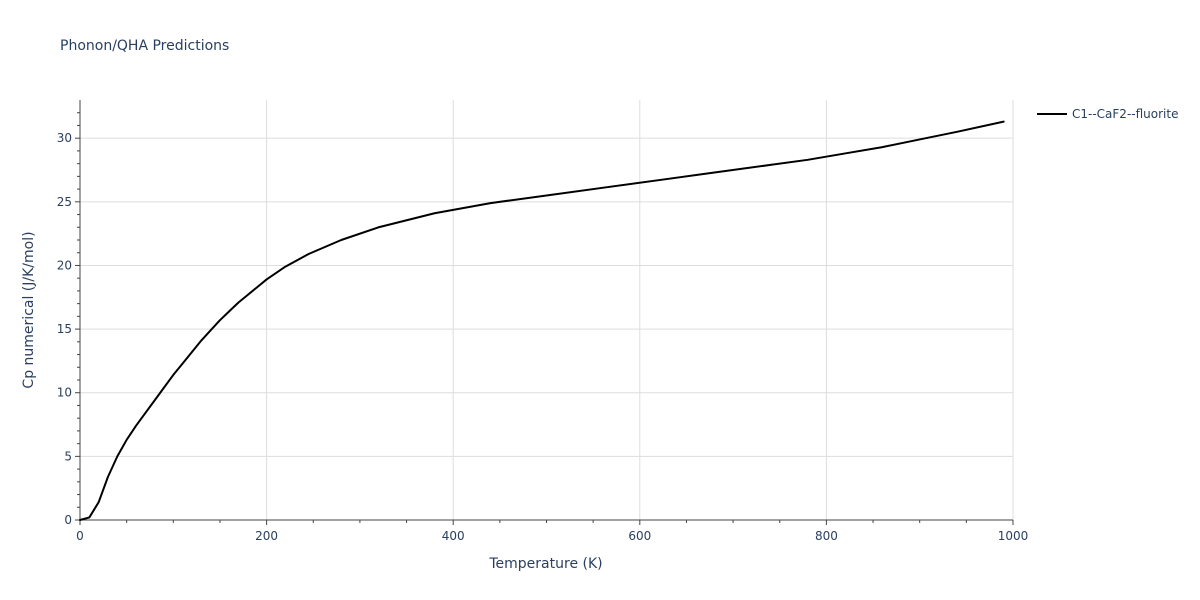 The image size is (1200, 600). What do you see at coordinates (64, 265) in the screenshot?
I see `y-tick-label: 20` at bounding box center [64, 265].